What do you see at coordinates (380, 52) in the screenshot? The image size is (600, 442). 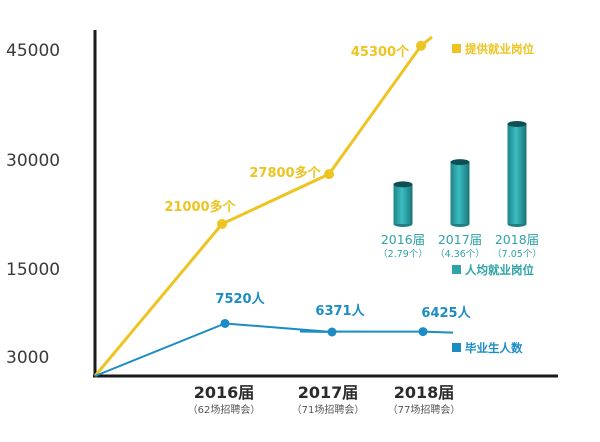 I see `jobs-value-label: 45300个` at bounding box center [380, 52].